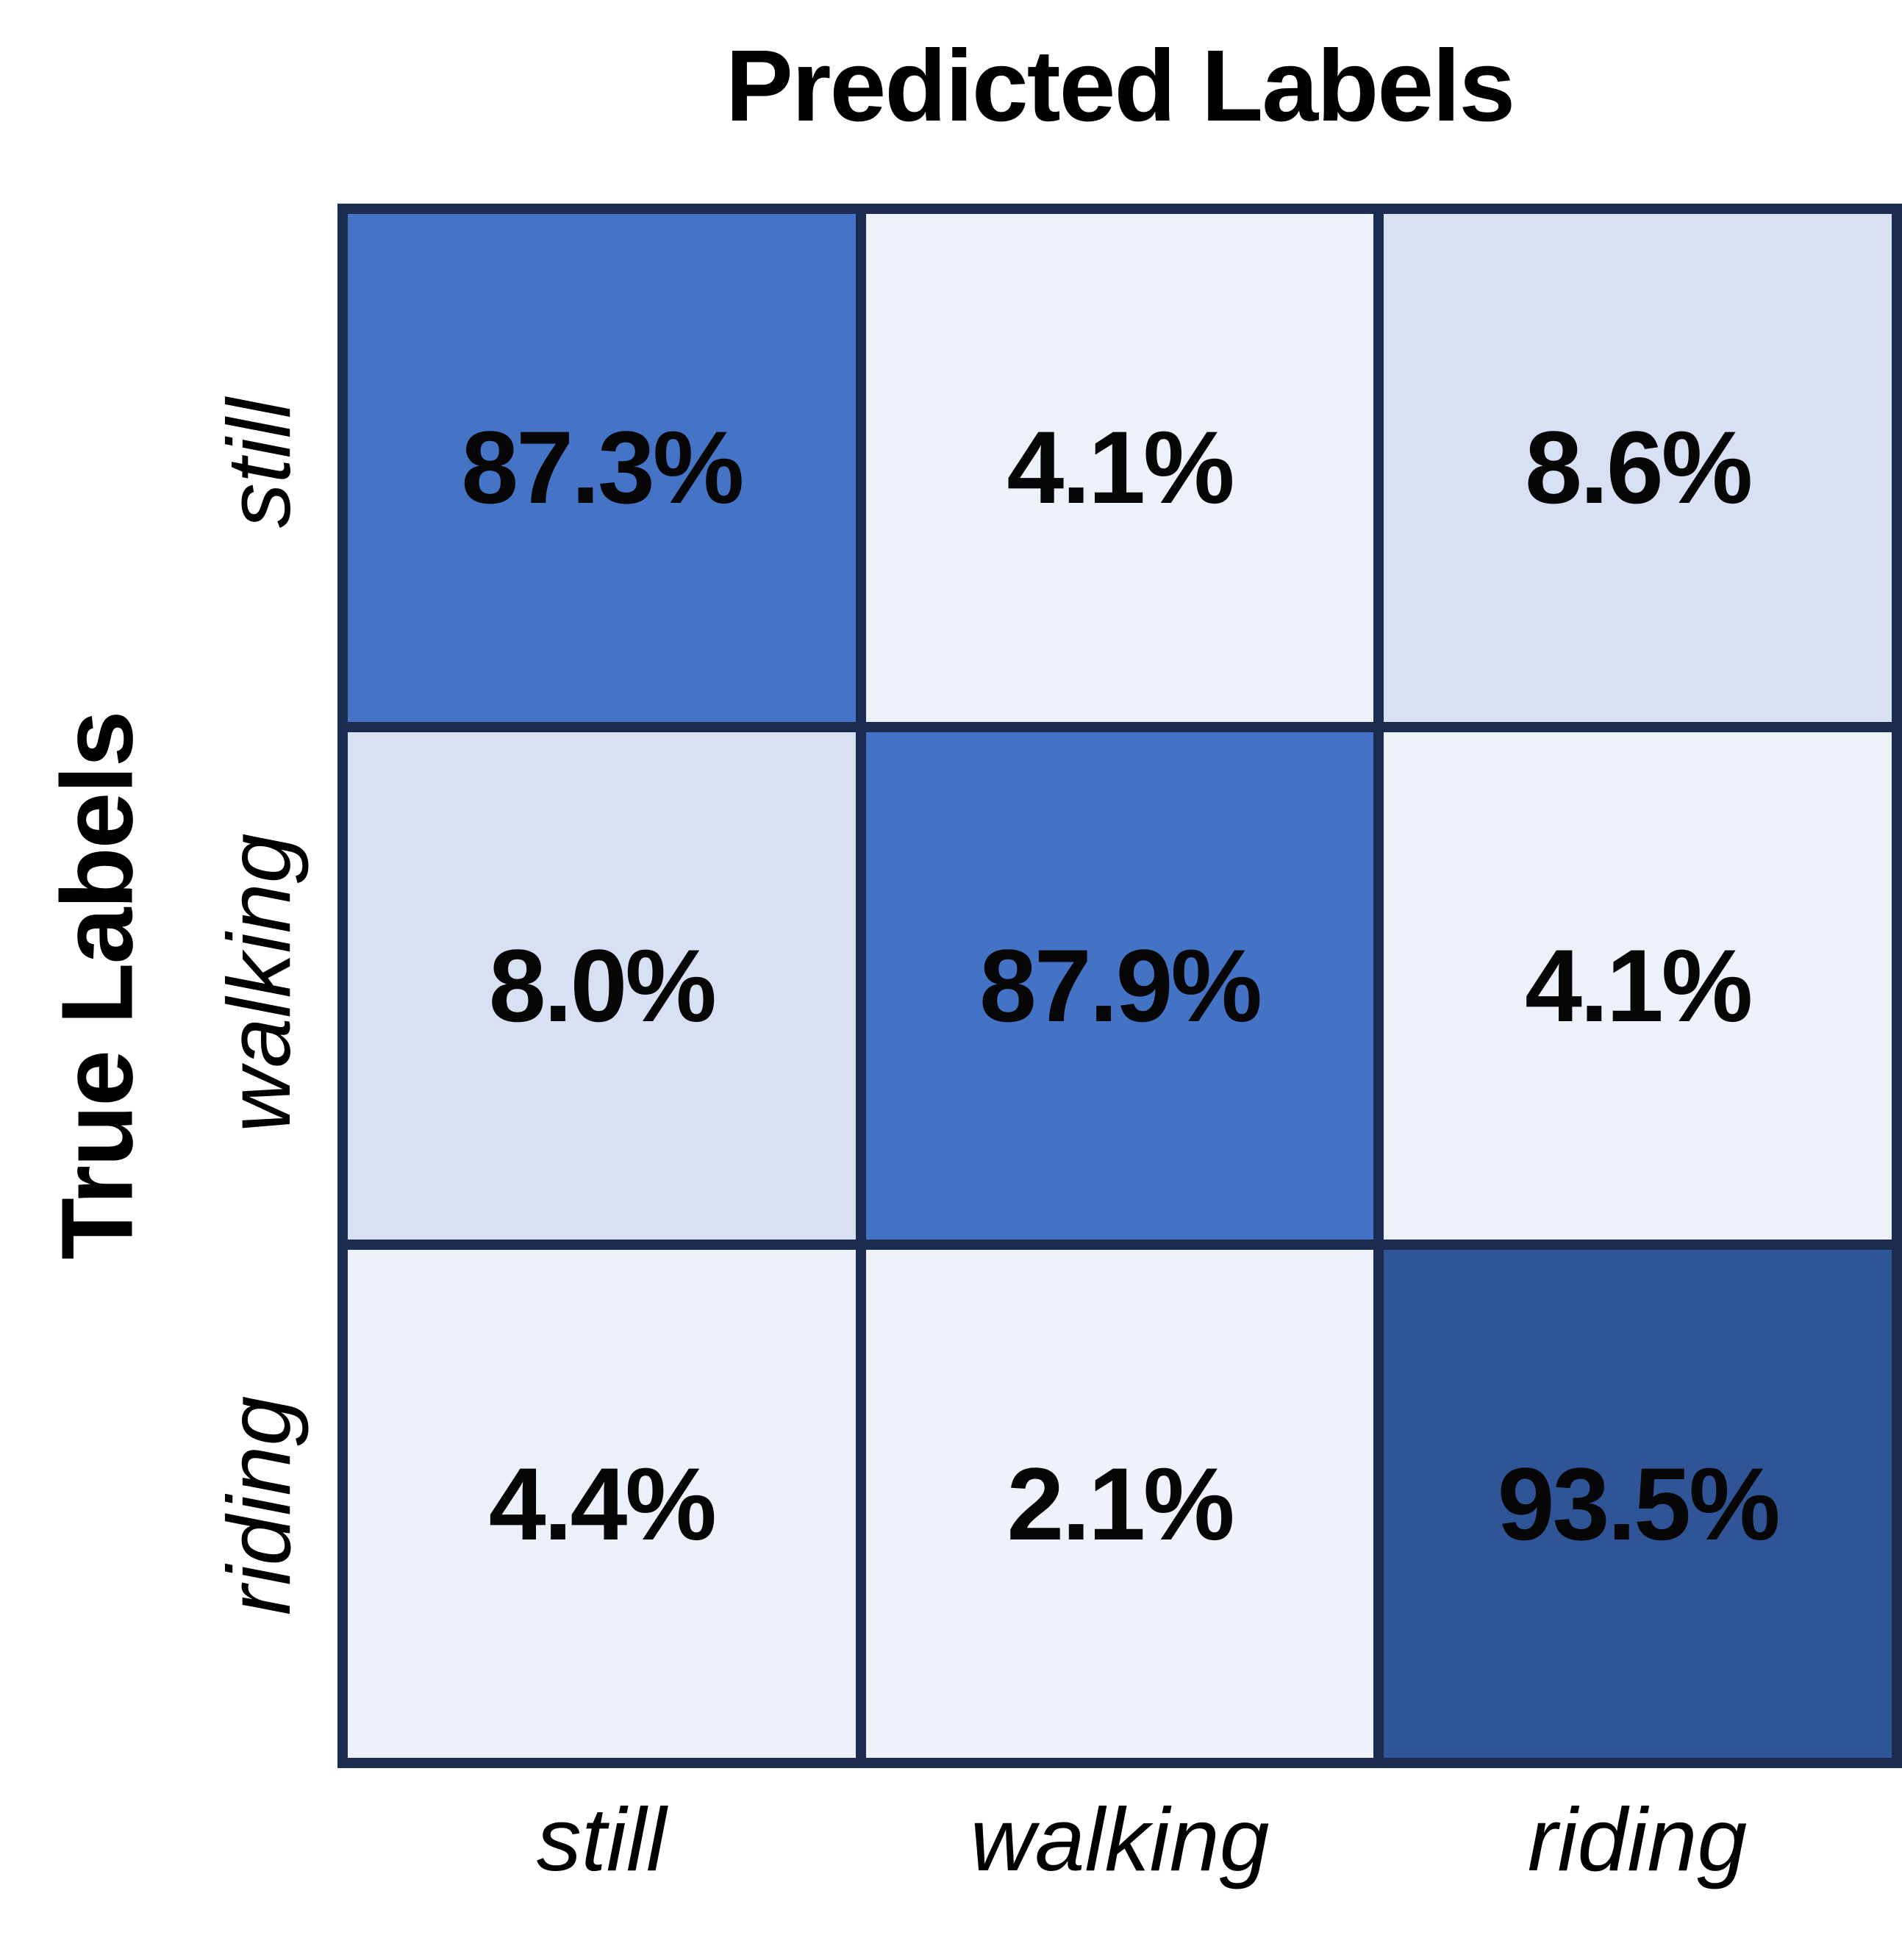 This screenshot has height=1960, width=1902. I want to click on matrix-cell: 8.6%, so click(1638, 468).